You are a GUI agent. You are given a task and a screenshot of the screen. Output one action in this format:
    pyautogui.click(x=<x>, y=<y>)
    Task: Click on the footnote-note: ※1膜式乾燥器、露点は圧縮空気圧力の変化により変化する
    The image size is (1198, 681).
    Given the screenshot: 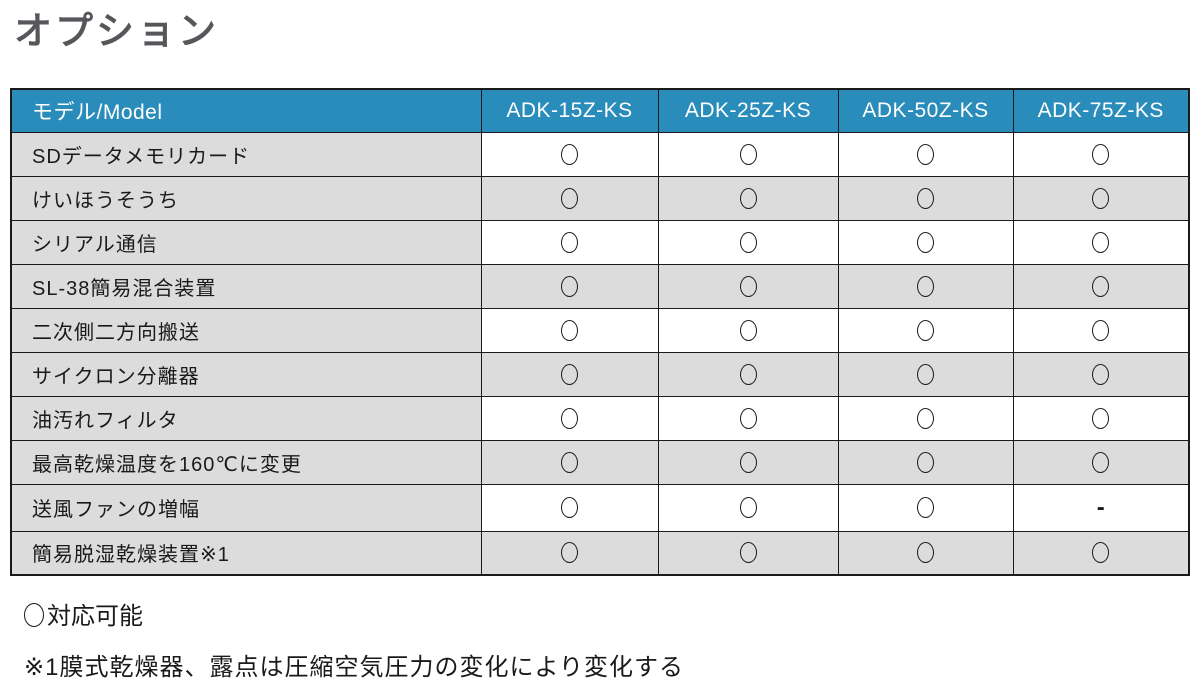 What is the action you would take?
    pyautogui.click(x=354, y=667)
    